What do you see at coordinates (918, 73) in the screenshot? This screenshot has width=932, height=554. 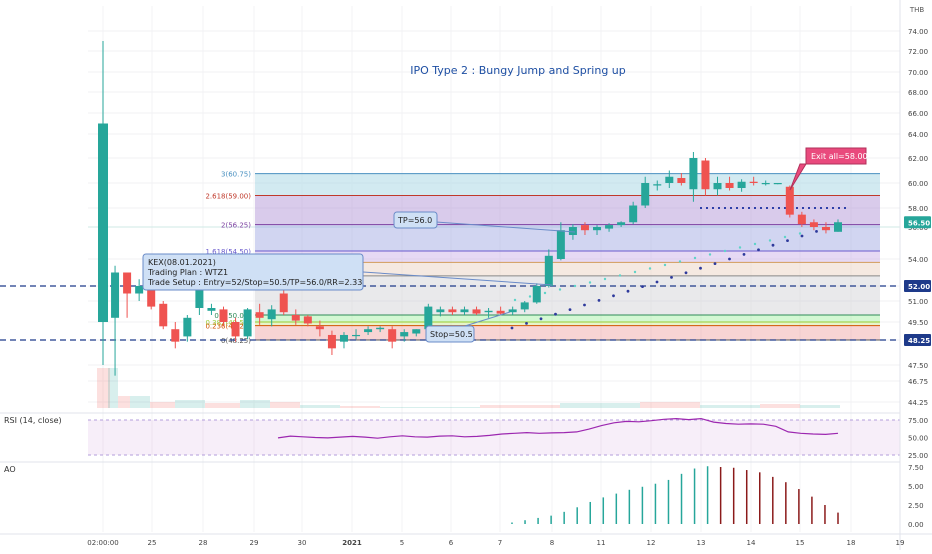 I see `price-tick: 70.00` at bounding box center [918, 73].